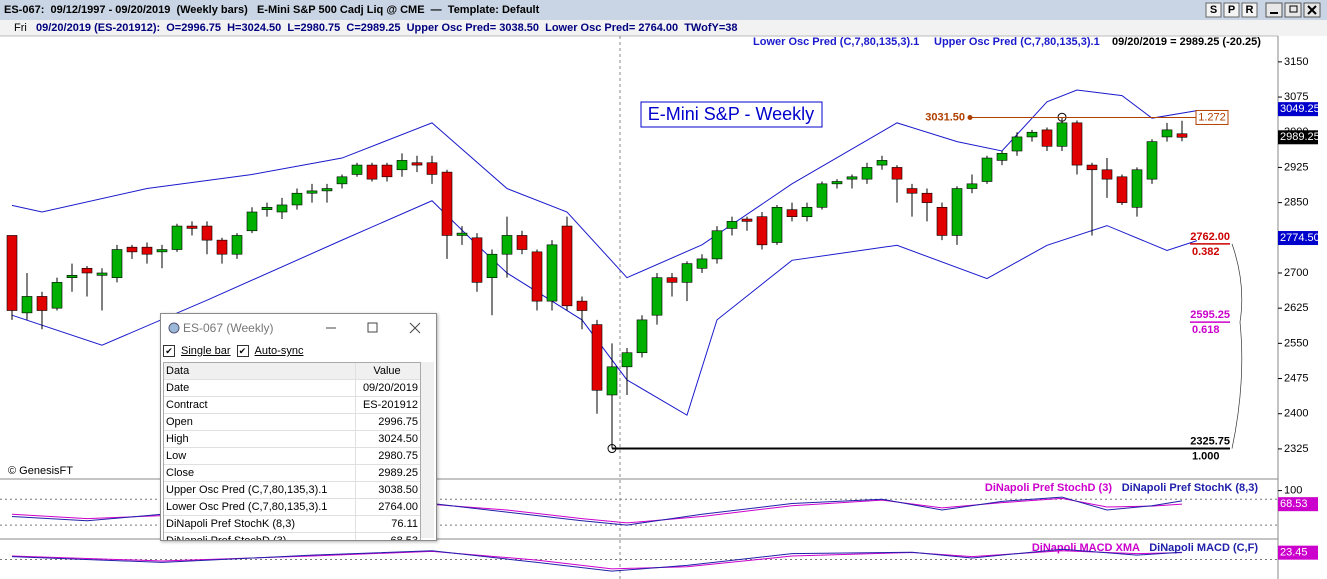  What do you see at coordinates (427, 450) in the screenshot?
I see `scrollbar` at bounding box center [427, 450].